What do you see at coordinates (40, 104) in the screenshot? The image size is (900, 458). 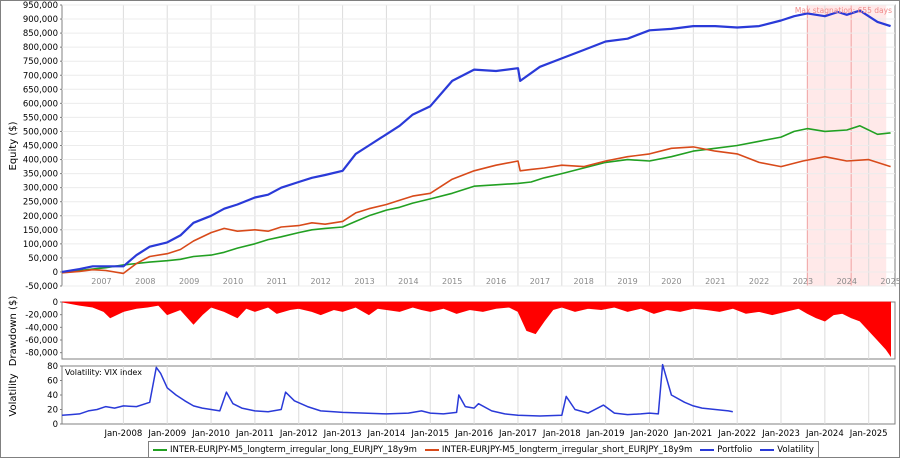 I see `equity-y-tick: 600,000` at bounding box center [40, 104].